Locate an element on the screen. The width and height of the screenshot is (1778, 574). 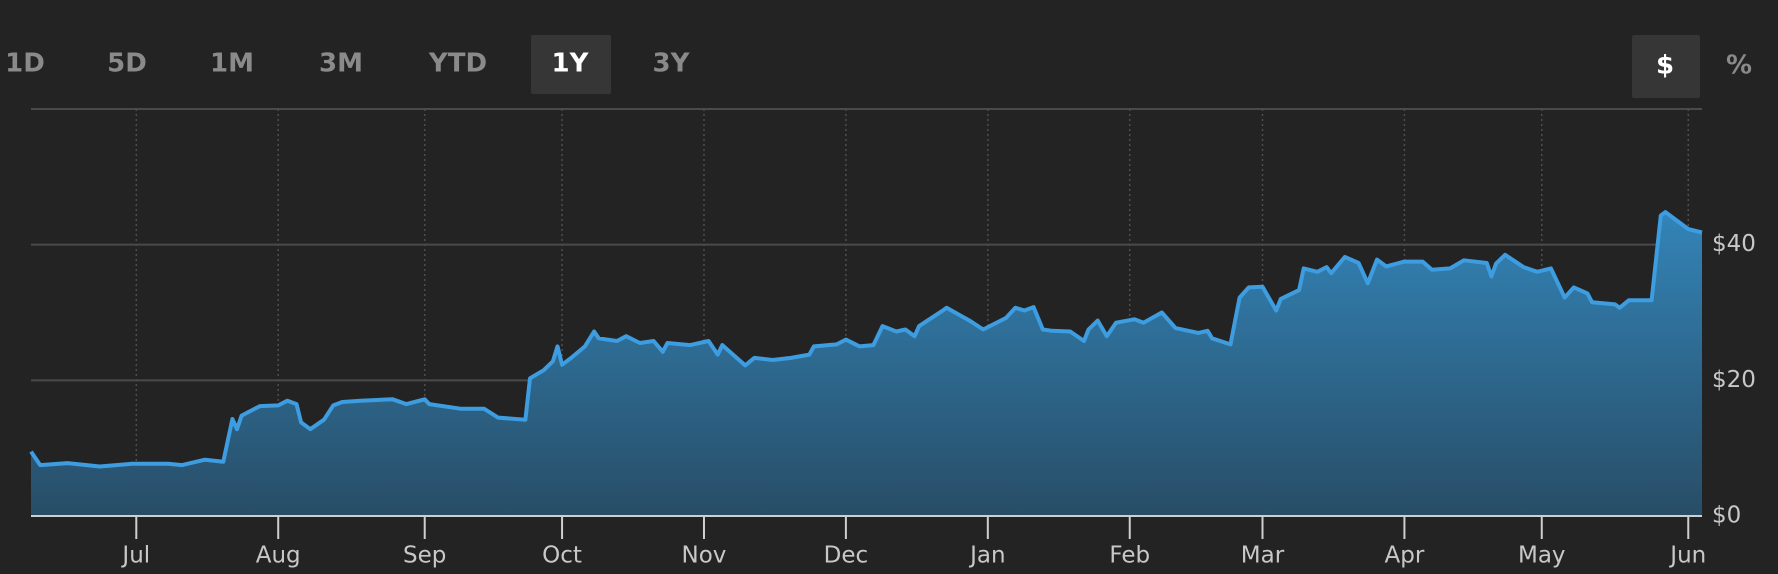
active-unit-bg is located at coordinates (1666, 66).